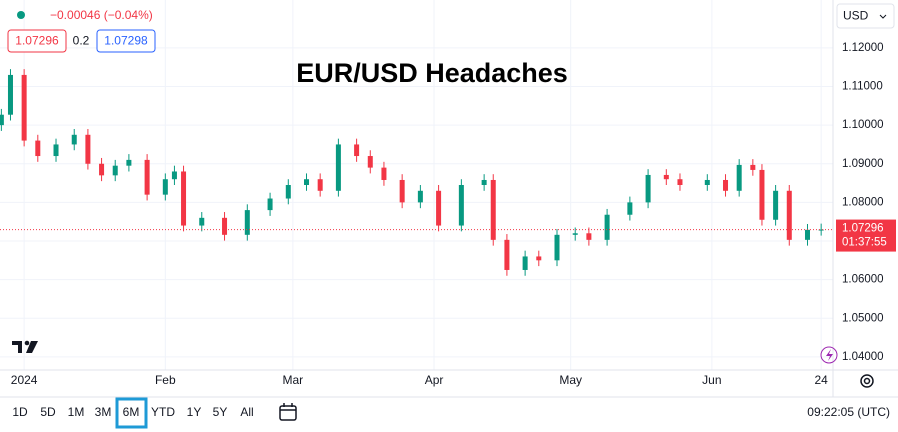 The width and height of the screenshot is (898, 432). What do you see at coordinates (863, 280) in the screenshot?
I see `y-tick-label: 1.06000` at bounding box center [863, 280].